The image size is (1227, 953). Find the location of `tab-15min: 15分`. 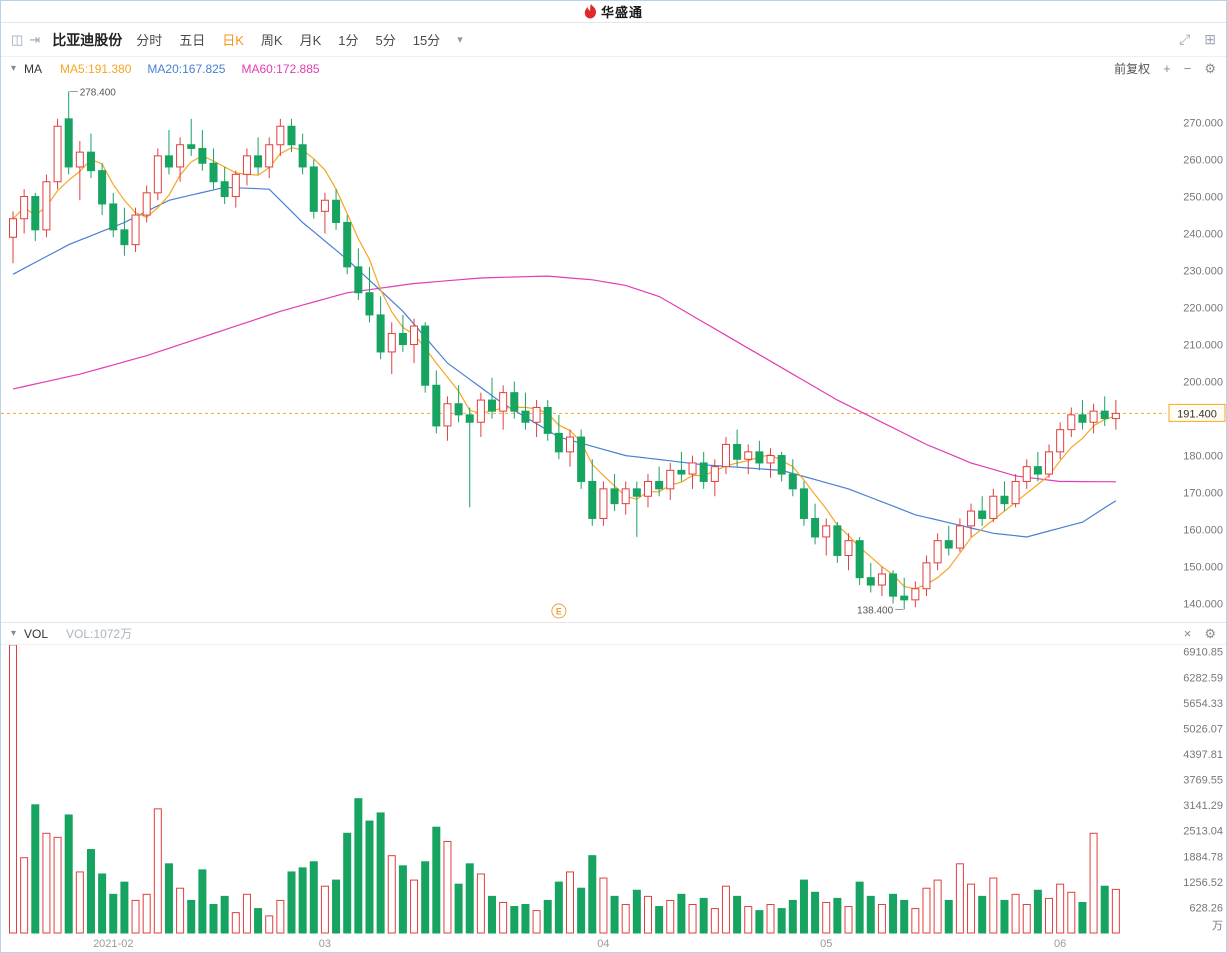

tab-15min: 15分 is located at coordinates (426, 40).